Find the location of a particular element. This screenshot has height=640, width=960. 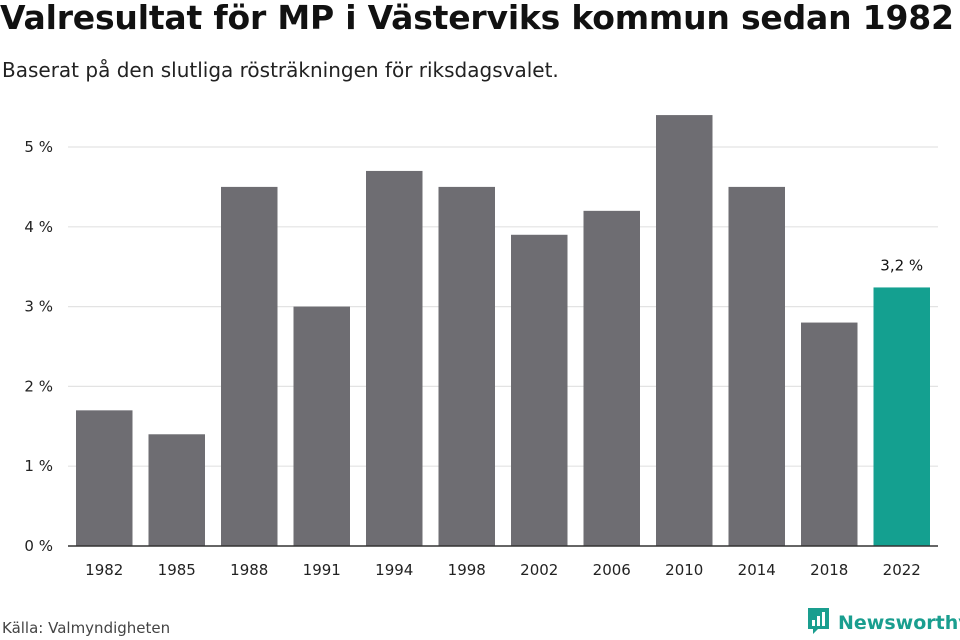

y-tick-label: 2 % is located at coordinates (38, 386).